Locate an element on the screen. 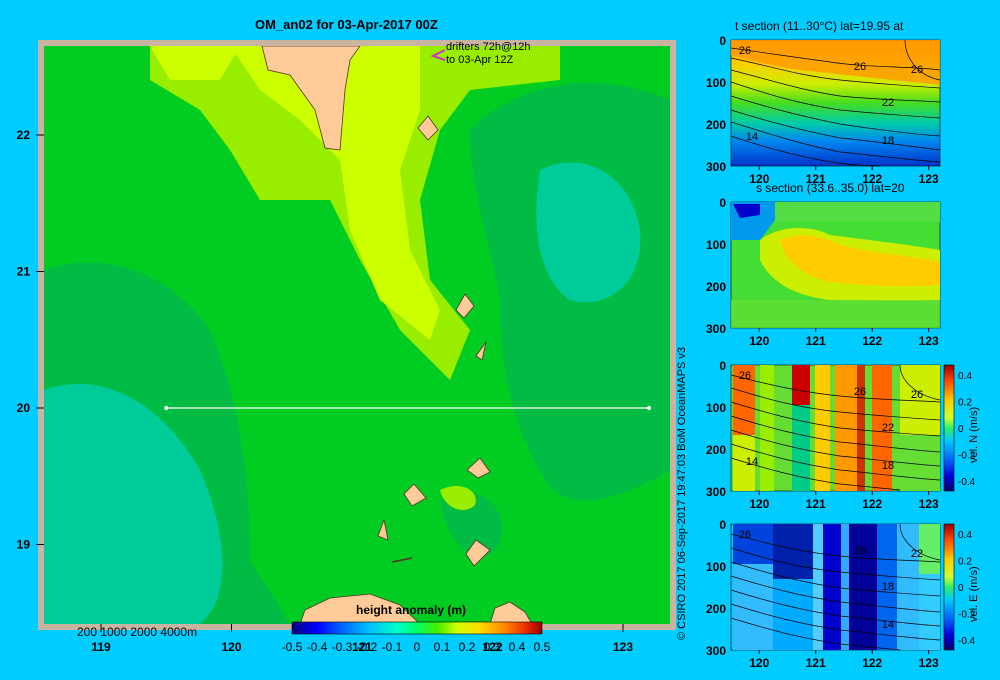 The height and width of the screenshot is (680, 1000). main-title: OM_an02 for 03-Apr-2017 00Z is located at coordinates (346, 24).